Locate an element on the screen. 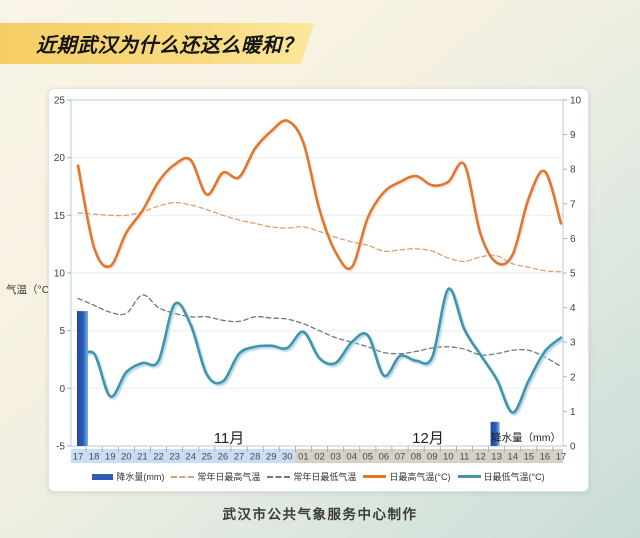 Image resolution: width=640 pixels, height=538 pixels. x-day-label: 20 is located at coordinates (126, 457).